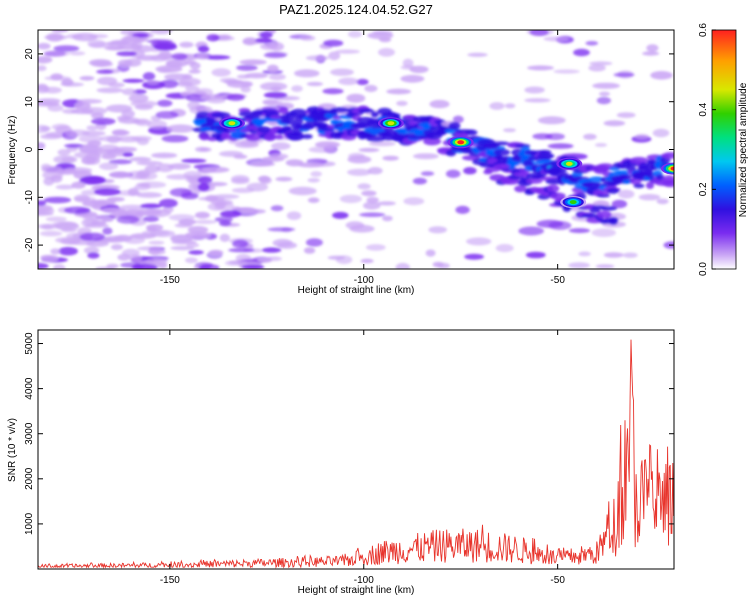 This screenshot has width=750, height=605. What do you see at coordinates (356, 590) in the screenshot?
I see `snr-xlabel: Height of straight line (km)` at bounding box center [356, 590].